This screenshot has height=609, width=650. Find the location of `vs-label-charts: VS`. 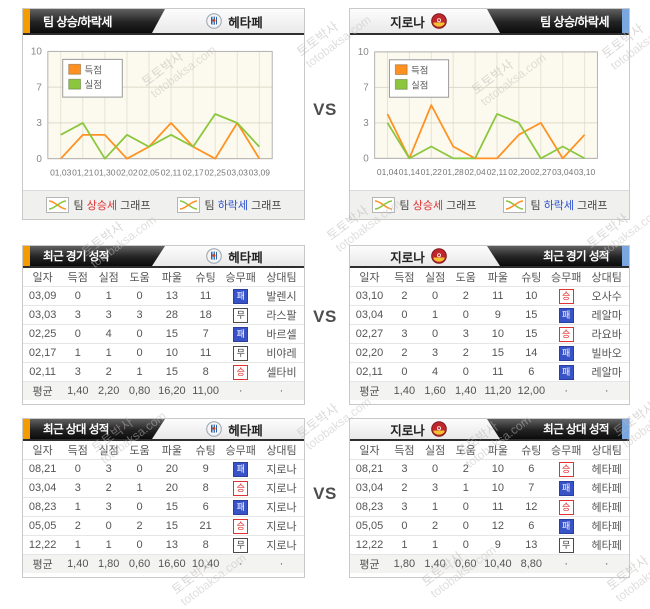

vs-label-charts: VS is located at coordinates (325, 109).